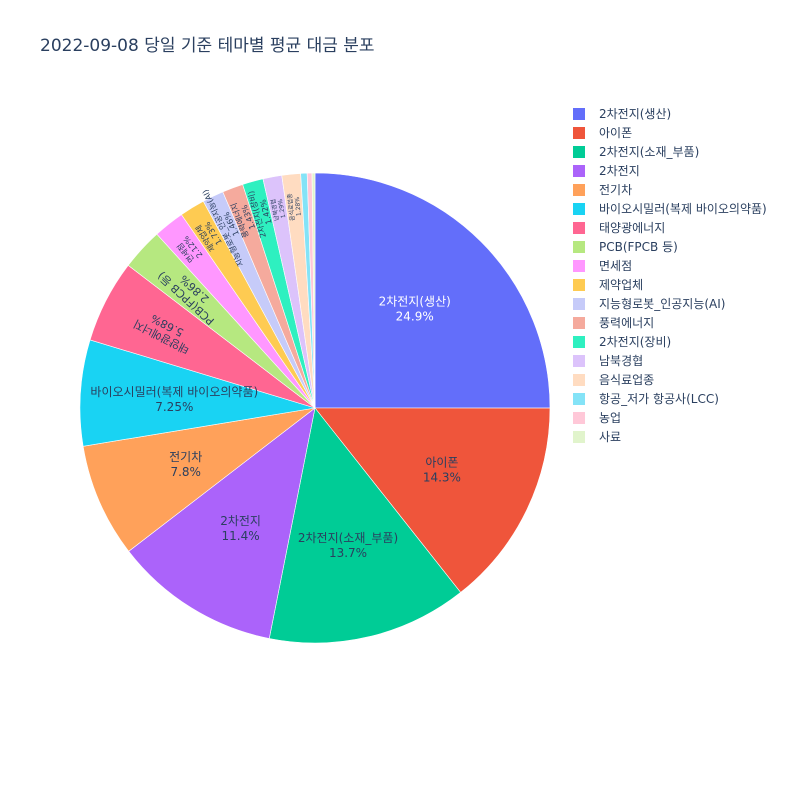  Describe the element at coordinates (662, 304) in the screenshot. I see `legend-label: 지능형로봇_인공지능(AI)` at that location.